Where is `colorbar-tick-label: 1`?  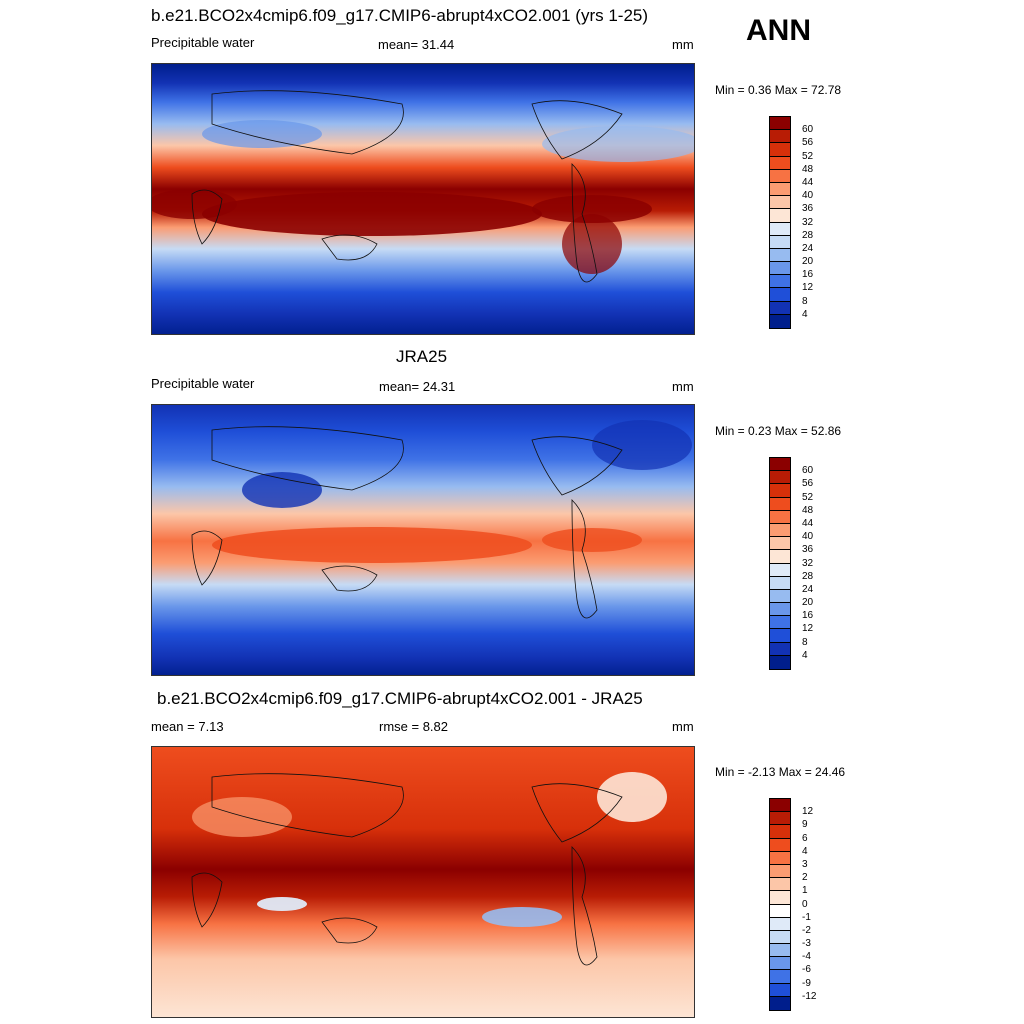 colorbar-tick-label: 1 is located at coordinates (805, 891).